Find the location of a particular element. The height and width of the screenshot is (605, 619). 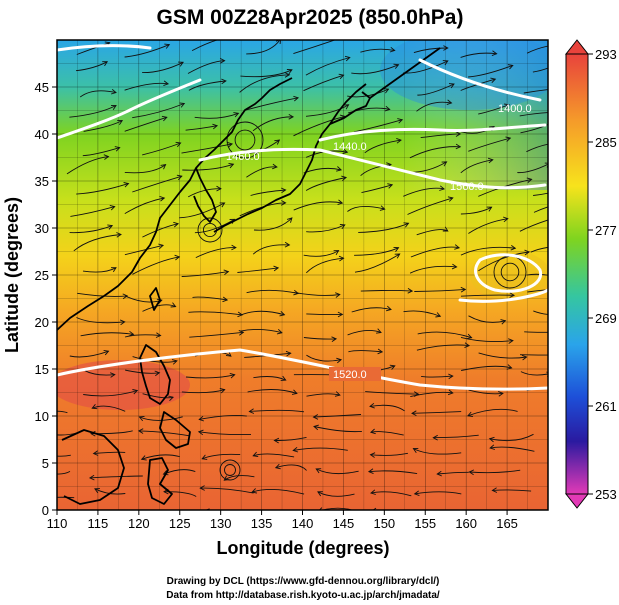

colorbar-tick-label: 277 is located at coordinates (606, 230).